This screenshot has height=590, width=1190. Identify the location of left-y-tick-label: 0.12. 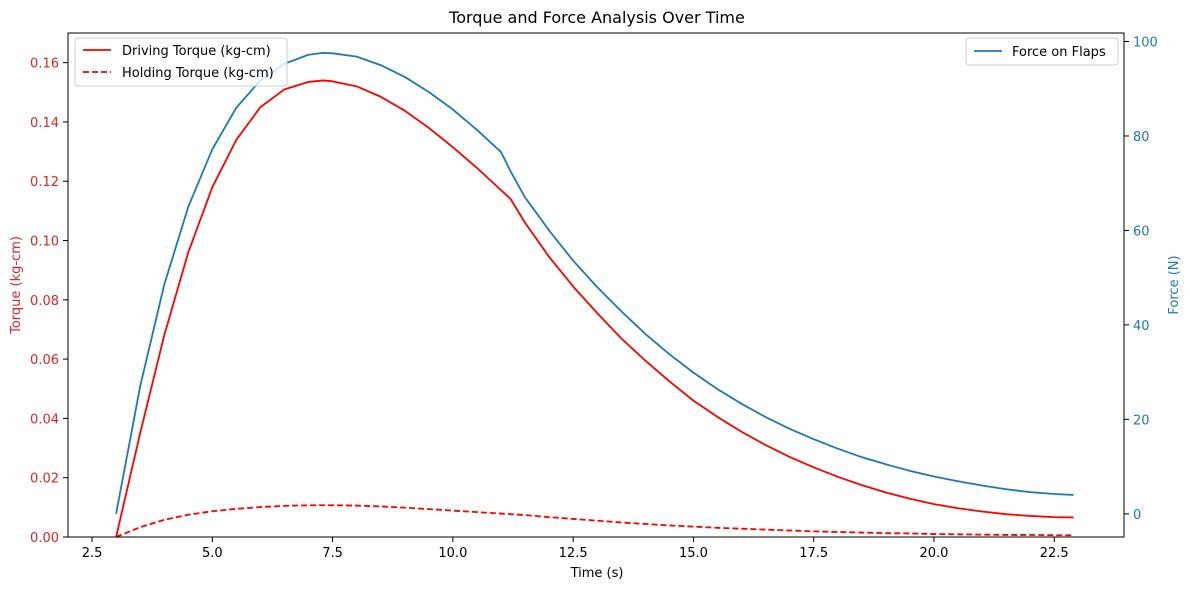
(44, 182).